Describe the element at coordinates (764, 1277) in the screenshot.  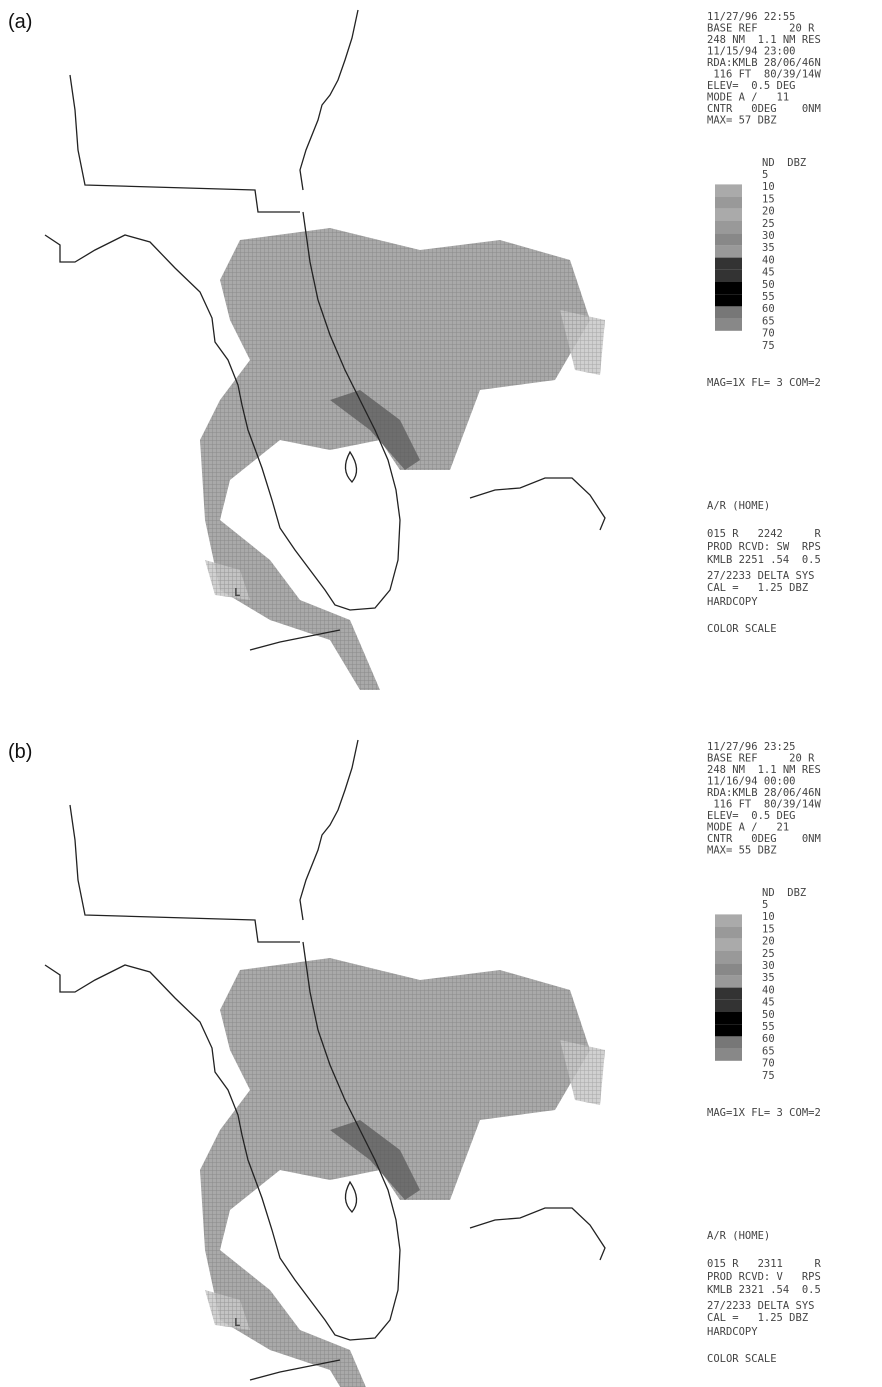
I see `footer-line: PROD RCVD: V RPS` at that location.